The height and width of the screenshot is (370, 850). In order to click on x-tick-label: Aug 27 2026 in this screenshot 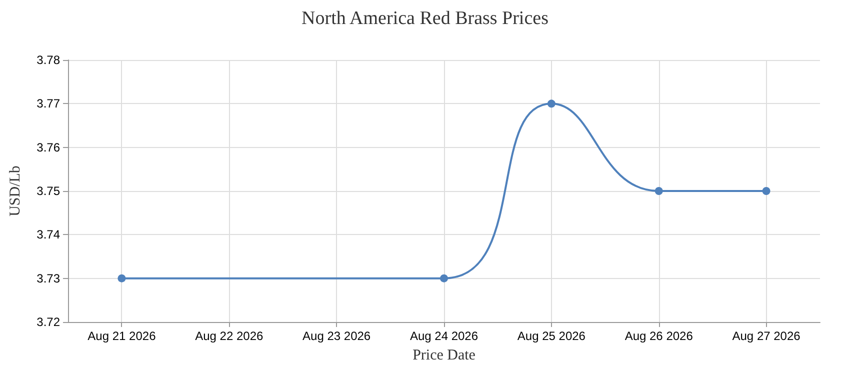, I will do `click(766, 336)`.